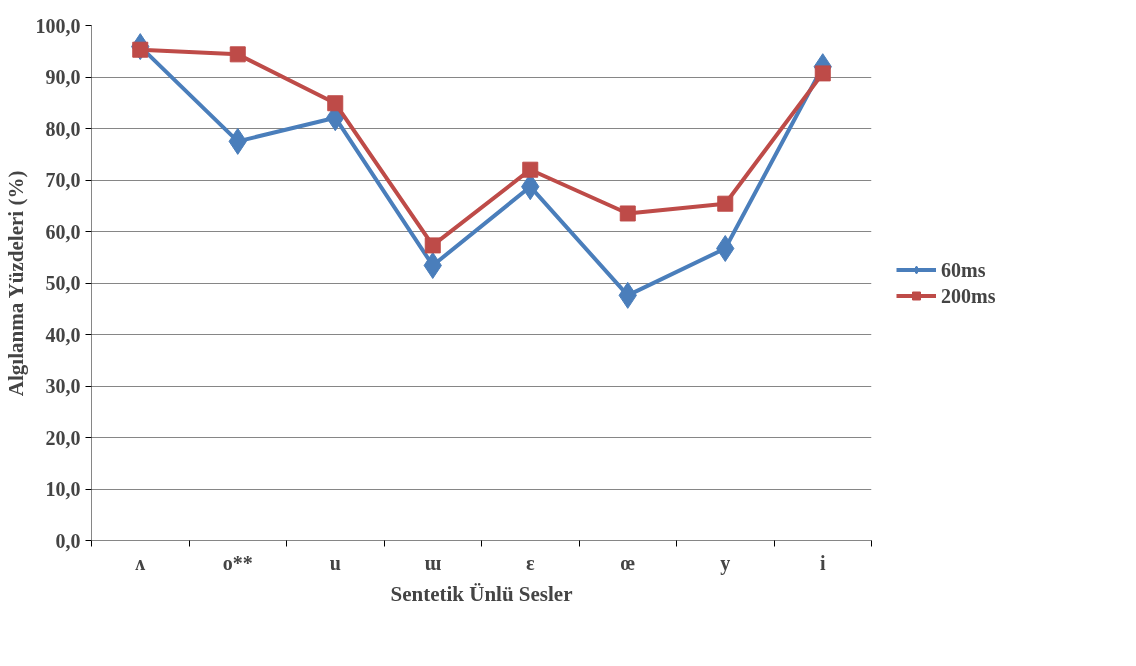 The width and height of the screenshot is (1136, 666). What do you see at coordinates (963, 269) in the screenshot?
I see `legend-label: 60ms` at bounding box center [963, 269].